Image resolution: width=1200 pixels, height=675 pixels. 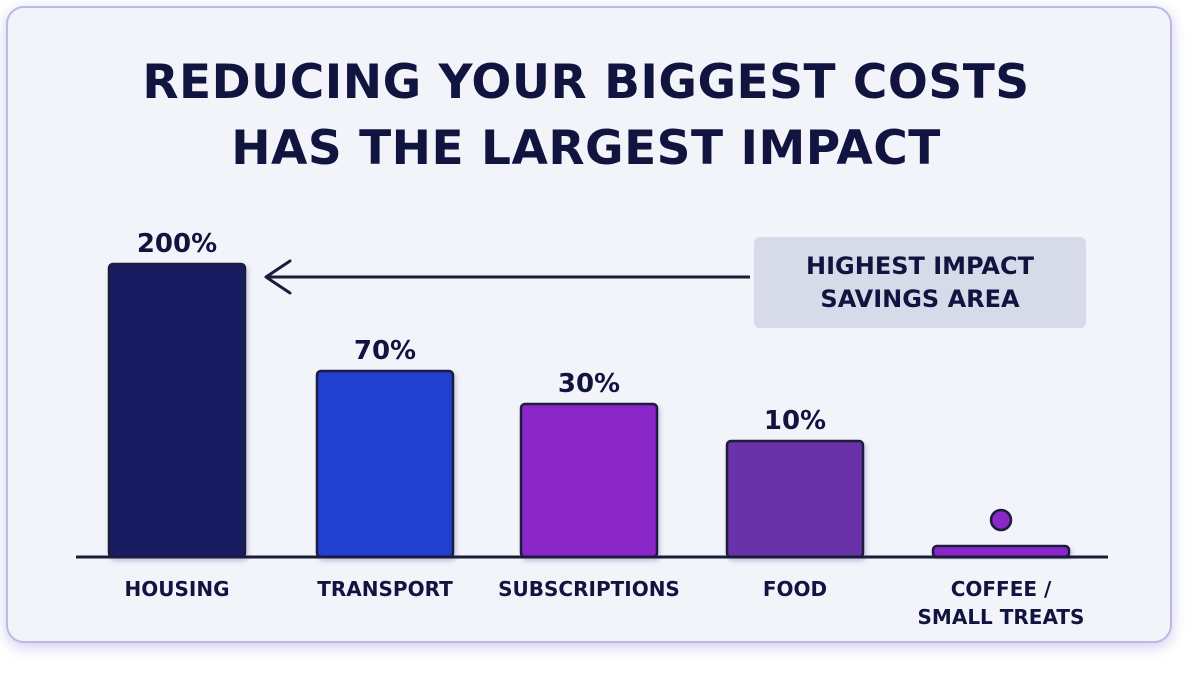 What do you see at coordinates (278, 277) in the screenshot?
I see `arrow-head` at bounding box center [278, 277].